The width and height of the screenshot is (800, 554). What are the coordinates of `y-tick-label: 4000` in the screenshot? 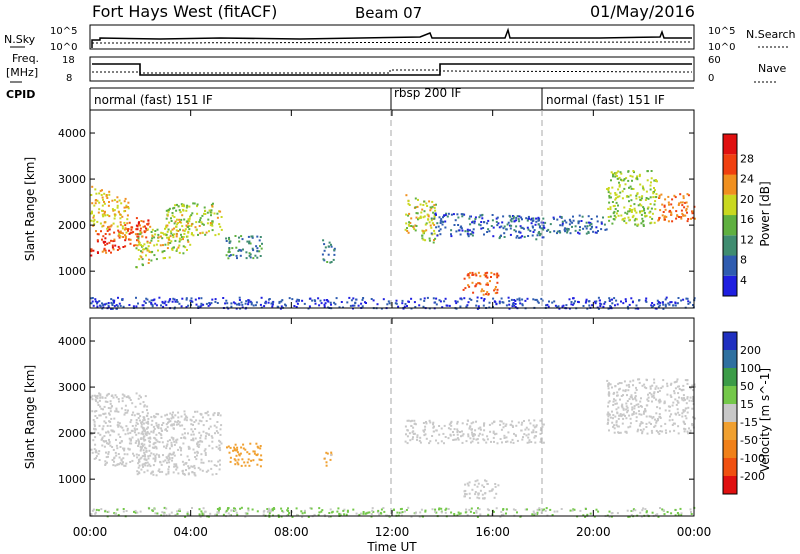 It's located at (72, 133).